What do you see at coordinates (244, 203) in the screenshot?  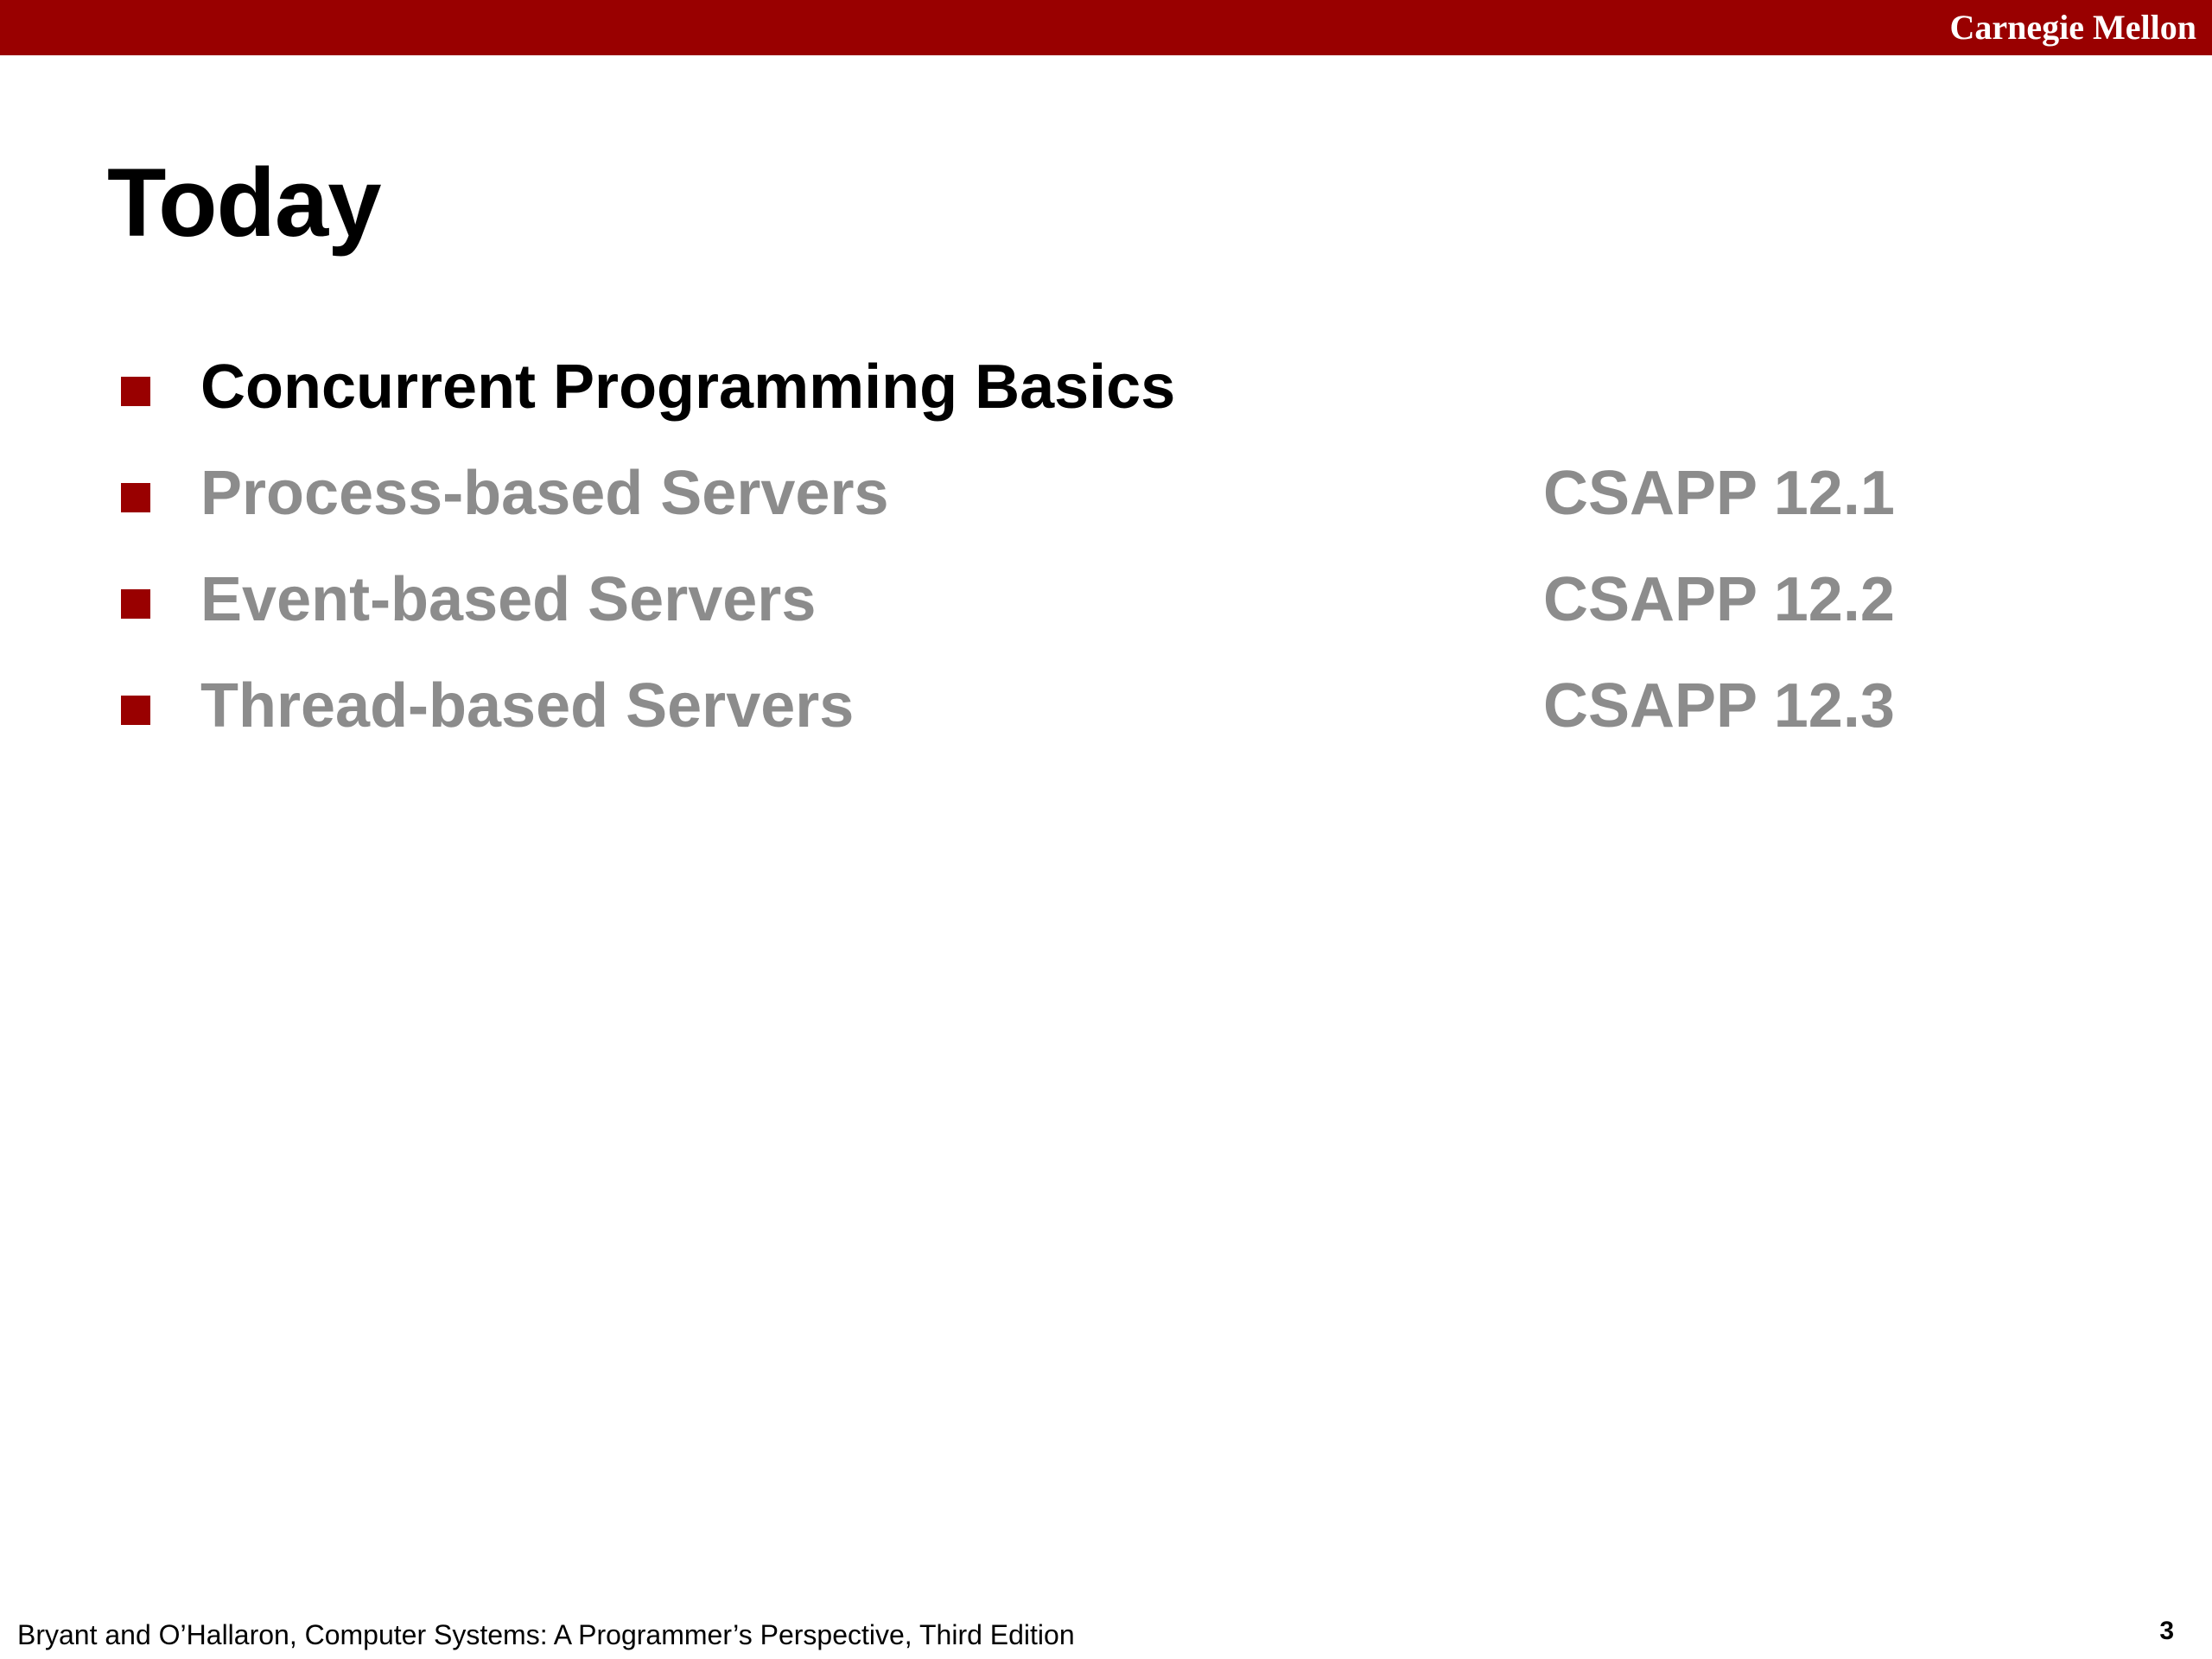 I see `slide-title: Today` at bounding box center [244, 203].